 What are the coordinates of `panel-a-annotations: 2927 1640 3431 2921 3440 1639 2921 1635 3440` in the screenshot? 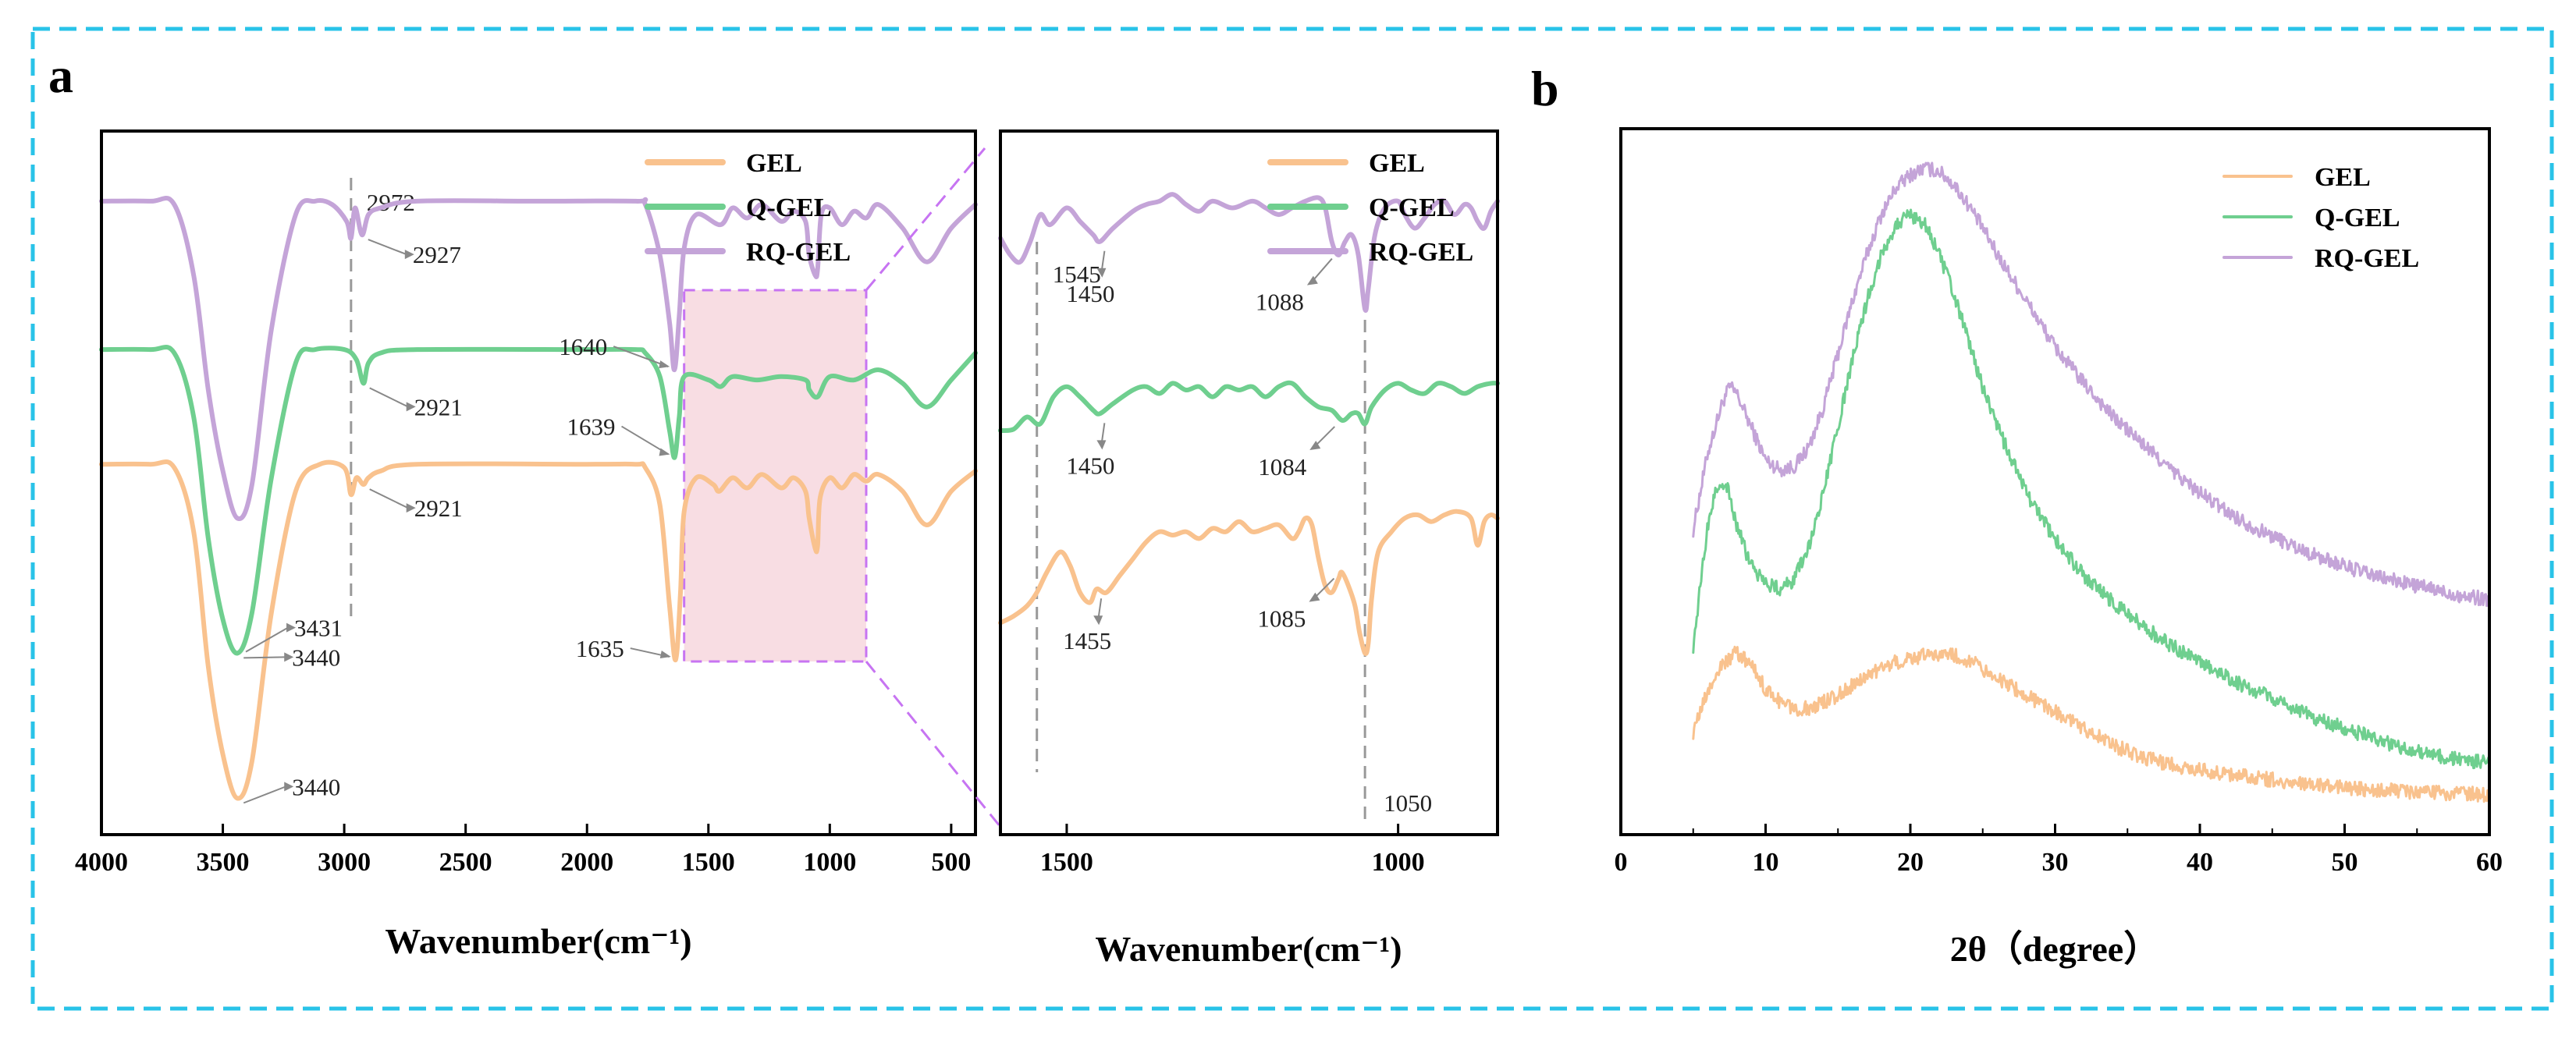 It's located at (457, 521).